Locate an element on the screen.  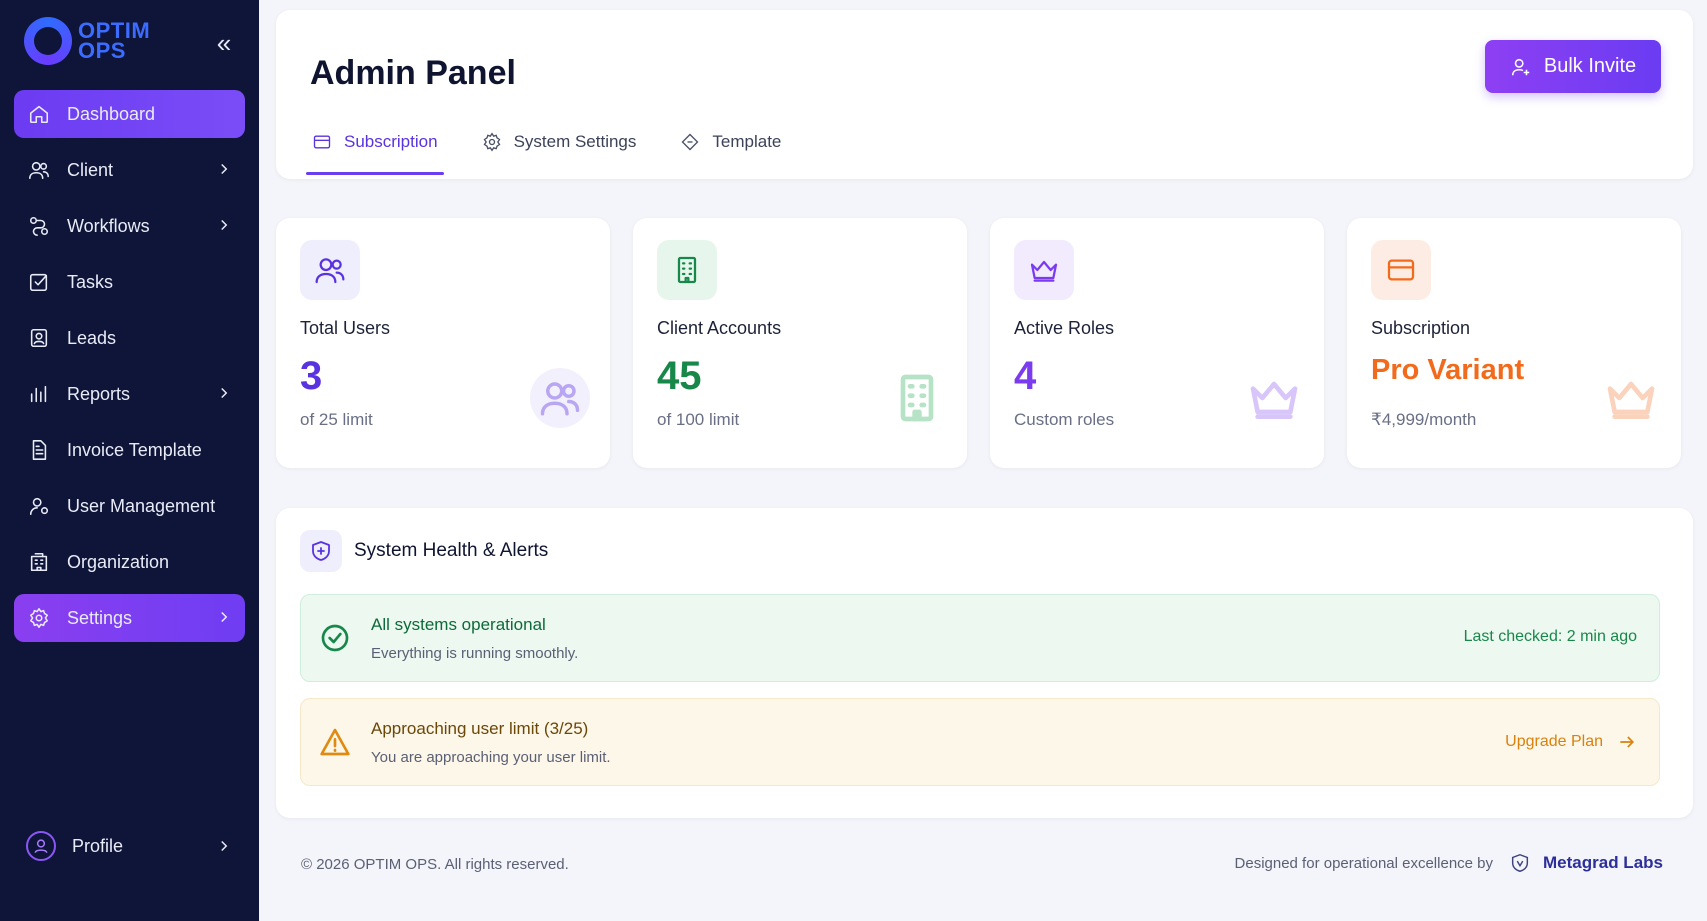
brand-logo: OPTIM OPS is located at coordinates (87, 41).